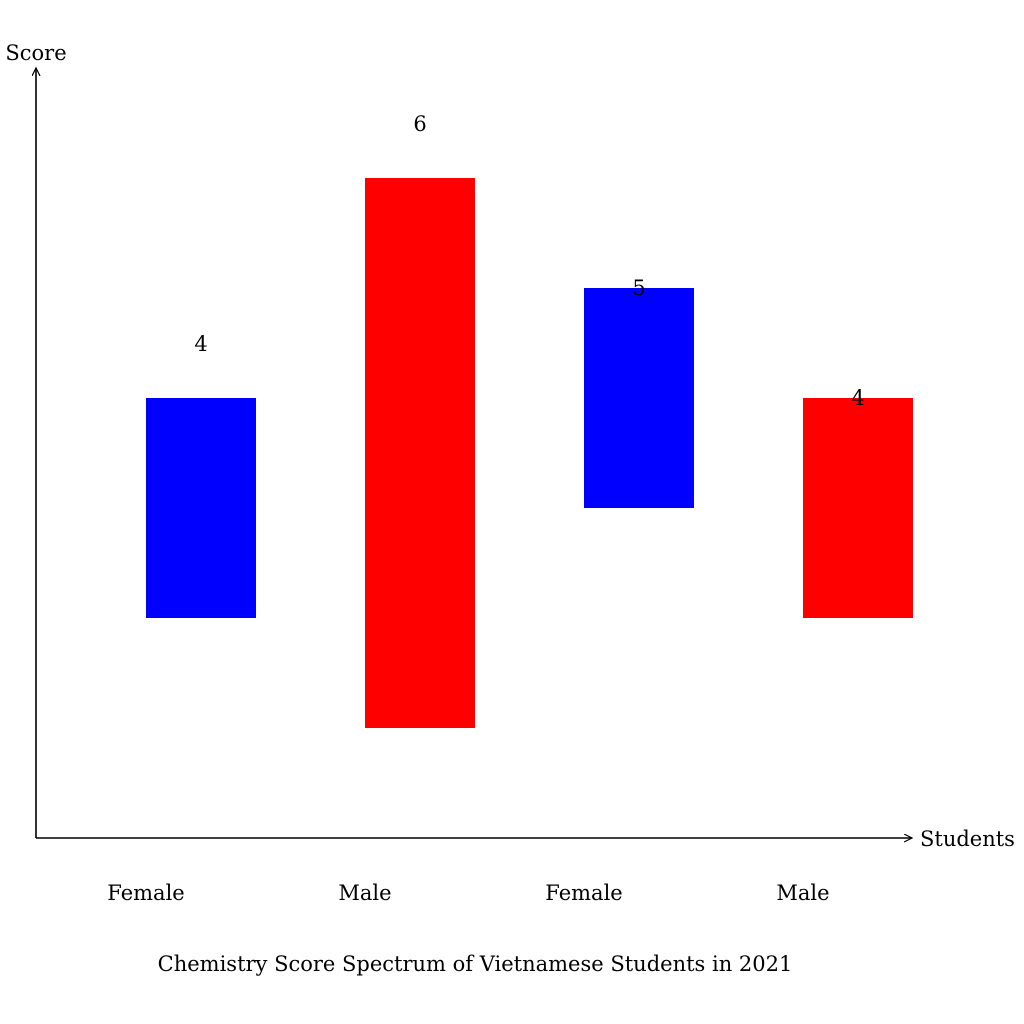  Describe the element at coordinates (364, 893) in the screenshot. I see `category-label-2: Male` at that location.